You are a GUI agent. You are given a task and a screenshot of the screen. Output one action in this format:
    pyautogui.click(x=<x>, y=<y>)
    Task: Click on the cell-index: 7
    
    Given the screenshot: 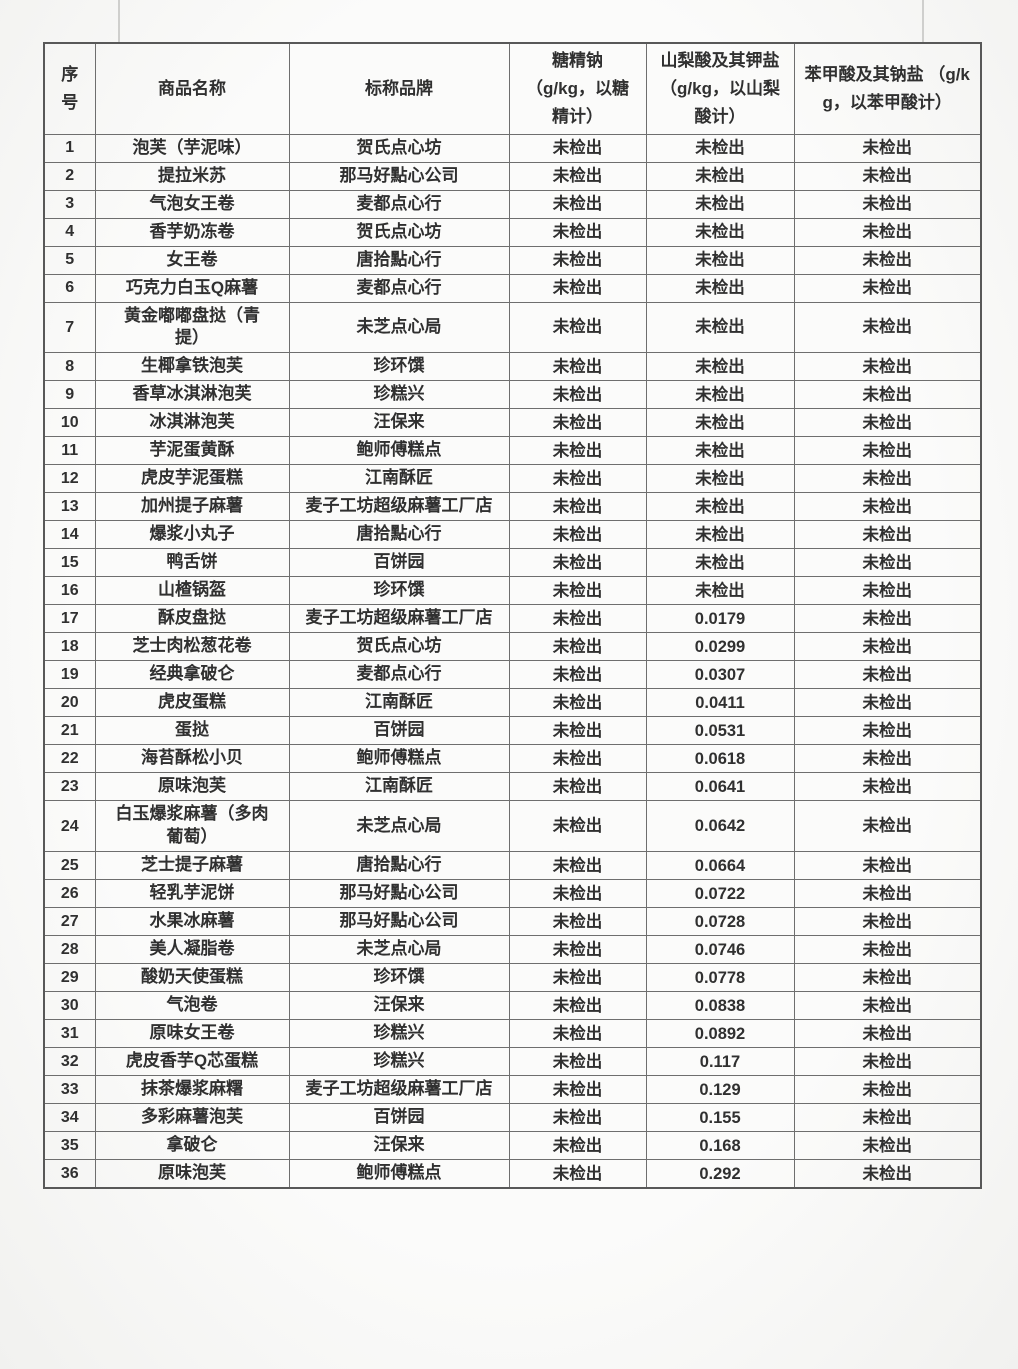 What is the action you would take?
    pyautogui.click(x=69, y=327)
    